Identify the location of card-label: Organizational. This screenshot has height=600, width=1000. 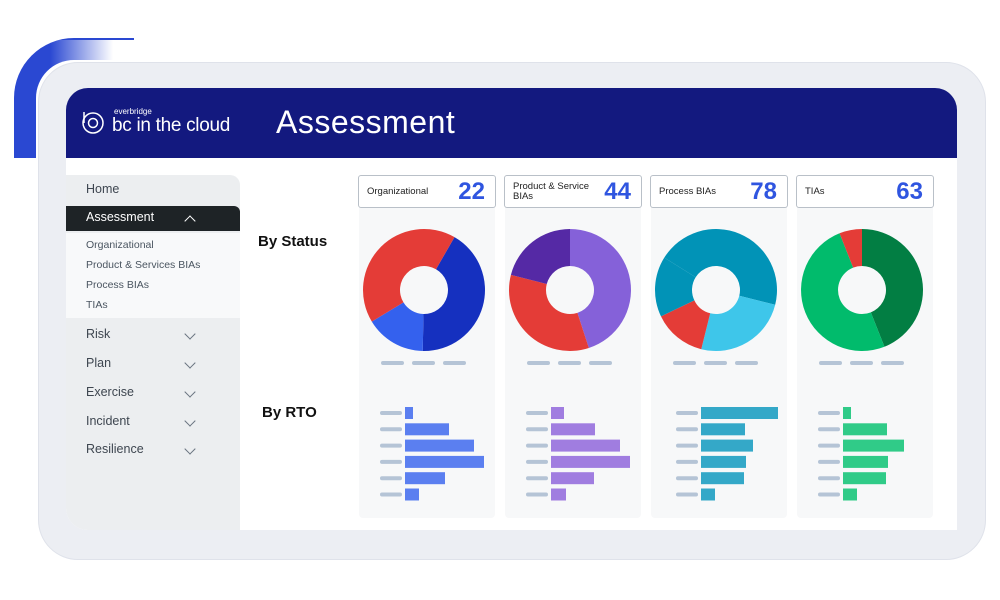
(398, 191).